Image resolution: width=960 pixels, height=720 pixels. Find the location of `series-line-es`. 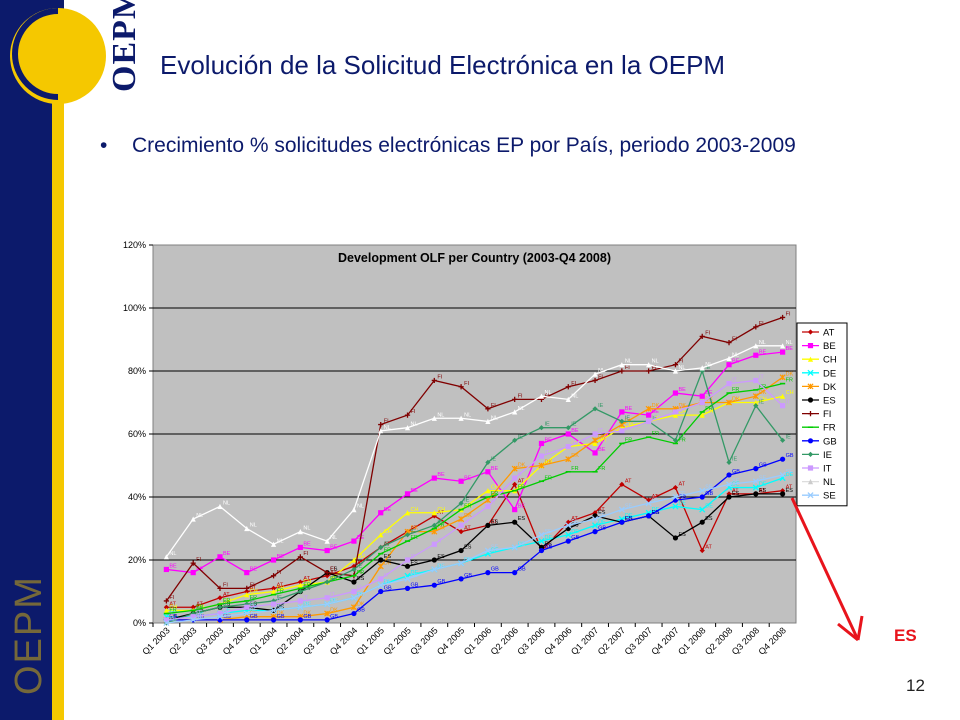

series-line-es is located at coordinates (474, 557).